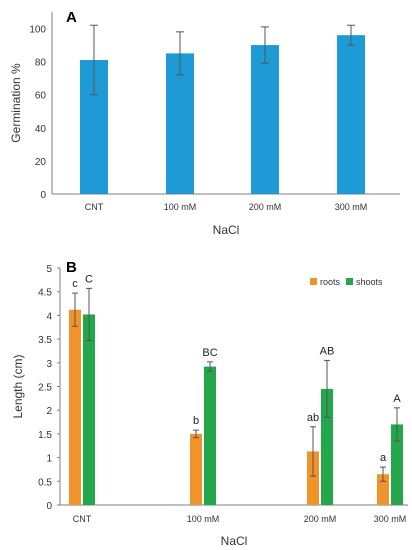  Describe the element at coordinates (18, 386) in the screenshot. I see `y-axis-title: Length (cm)` at that location.